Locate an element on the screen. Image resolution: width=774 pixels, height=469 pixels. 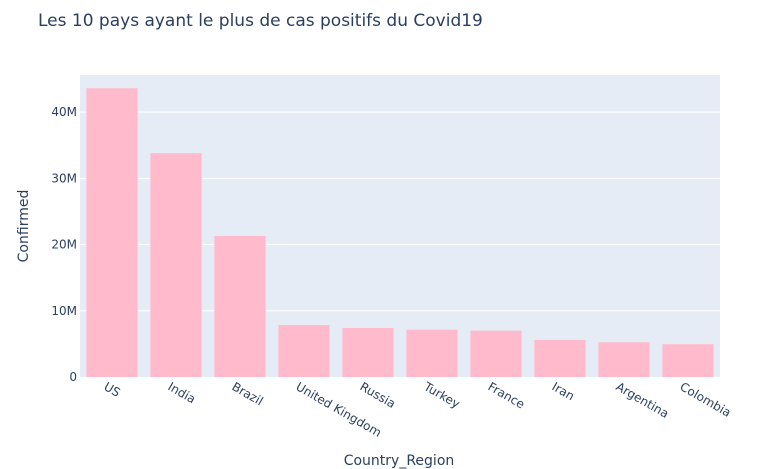
x-tick-label: Russia is located at coordinates (378, 394).